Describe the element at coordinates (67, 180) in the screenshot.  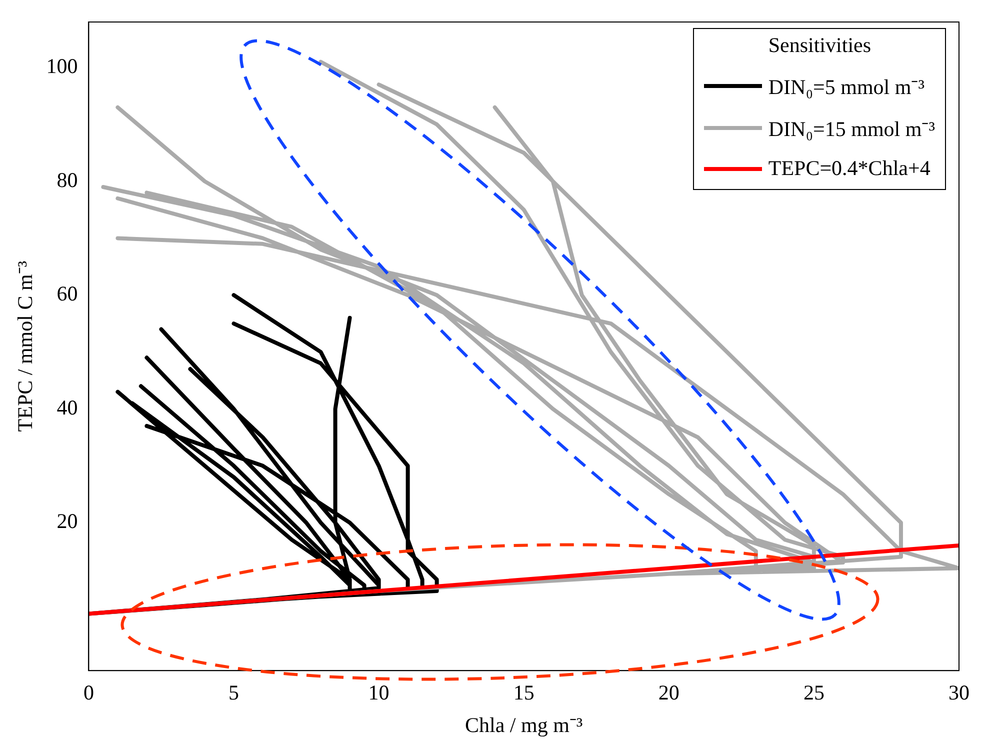
I see `y-tick-label: 80` at that location.